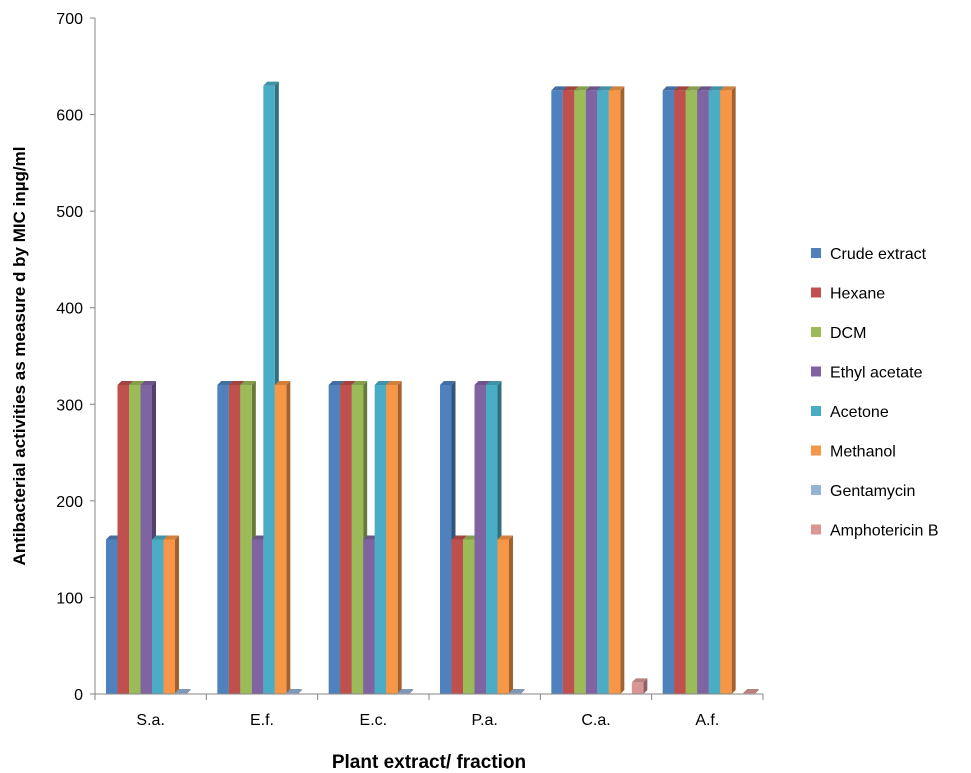  What do you see at coordinates (707, 720) in the screenshot?
I see `x-tick-label: A.f.` at bounding box center [707, 720].